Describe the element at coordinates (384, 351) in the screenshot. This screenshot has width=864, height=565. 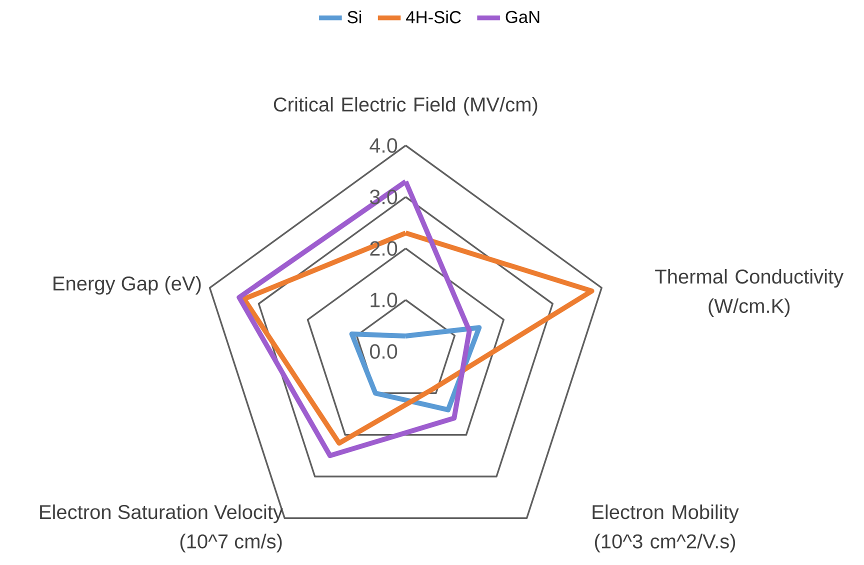
I see `y-tick-label: 0.0` at that location.